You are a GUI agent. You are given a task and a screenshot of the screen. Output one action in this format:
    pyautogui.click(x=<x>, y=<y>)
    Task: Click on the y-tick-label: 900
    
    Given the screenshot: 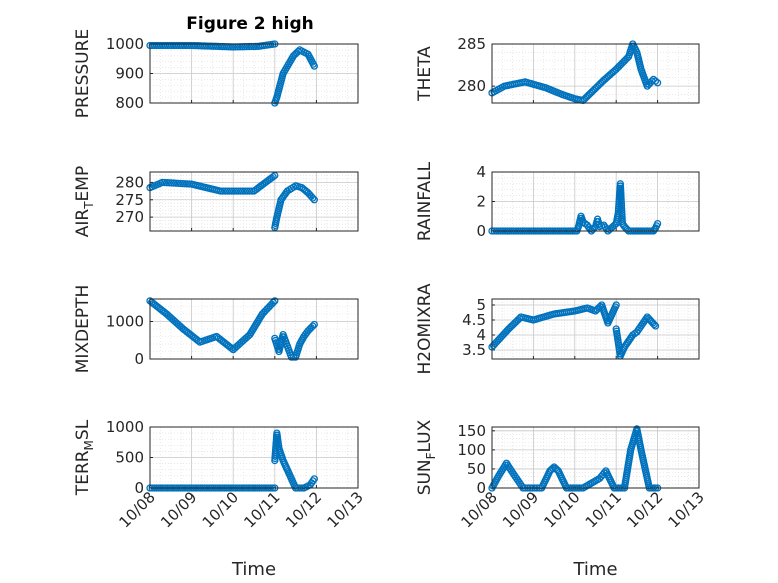 What is the action you would take?
    pyautogui.click(x=129, y=74)
    